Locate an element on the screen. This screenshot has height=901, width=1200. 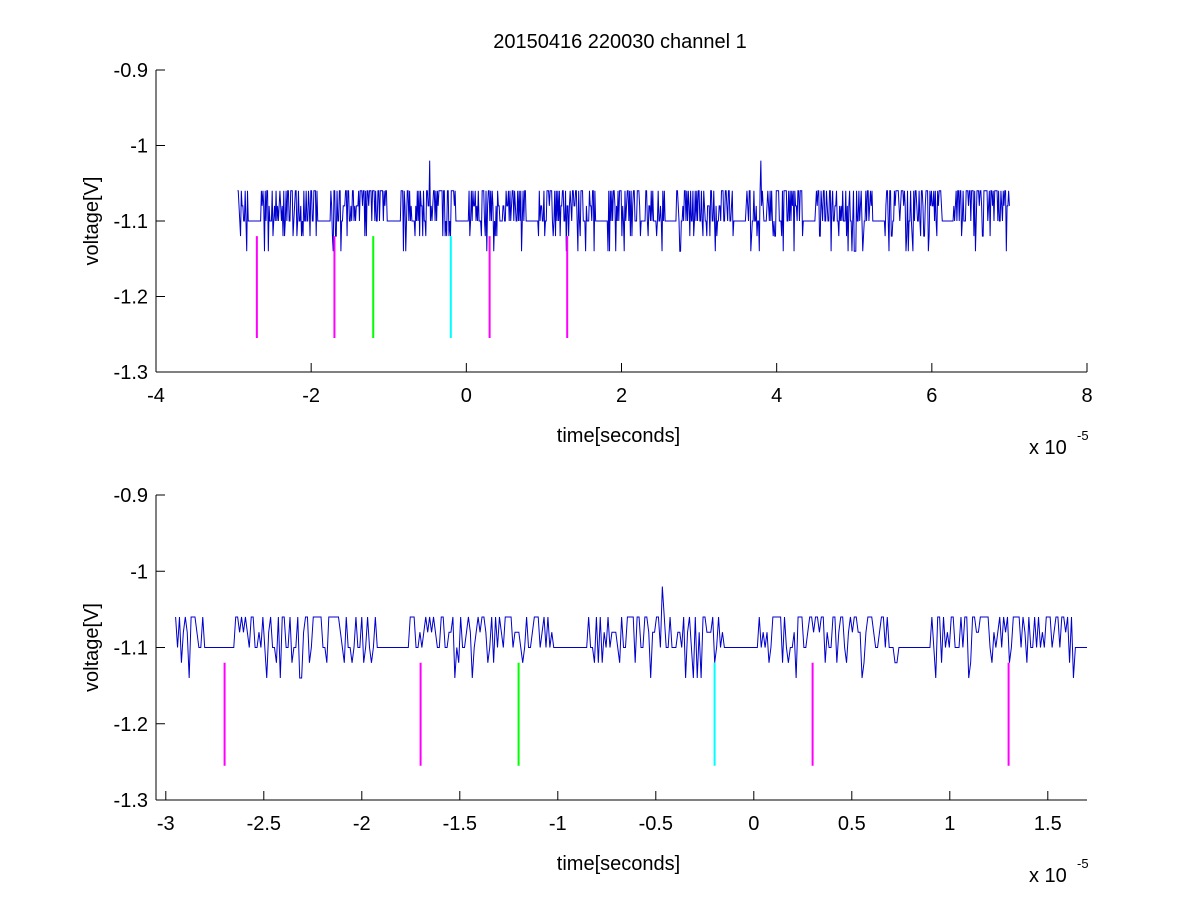
x-tick-label: 2 is located at coordinates (621, 396).